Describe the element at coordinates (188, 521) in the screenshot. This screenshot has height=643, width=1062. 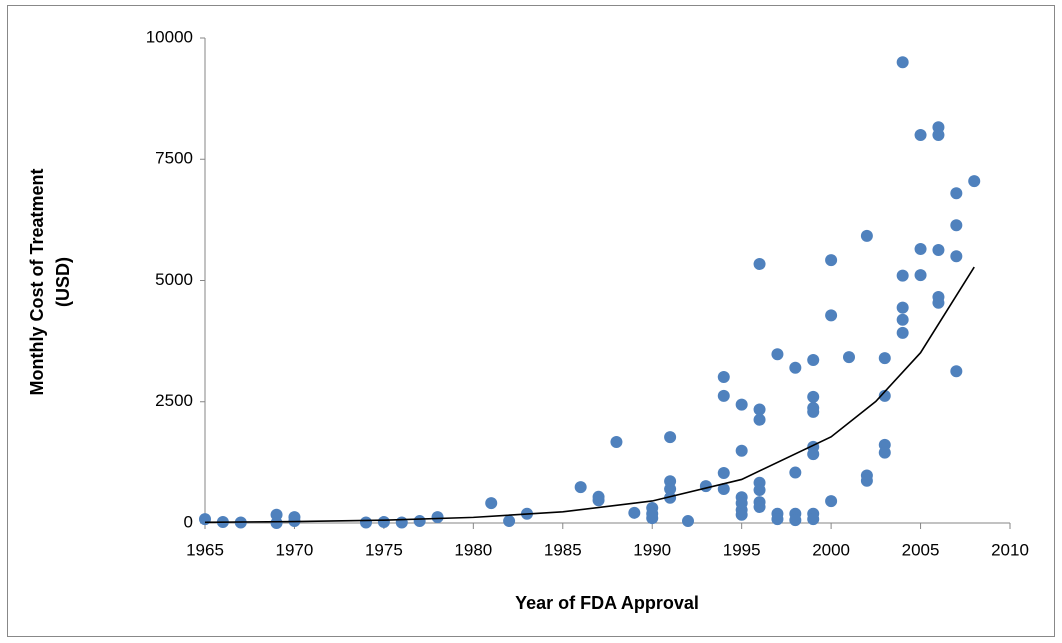
I see `y-tick-label: 0` at that location.